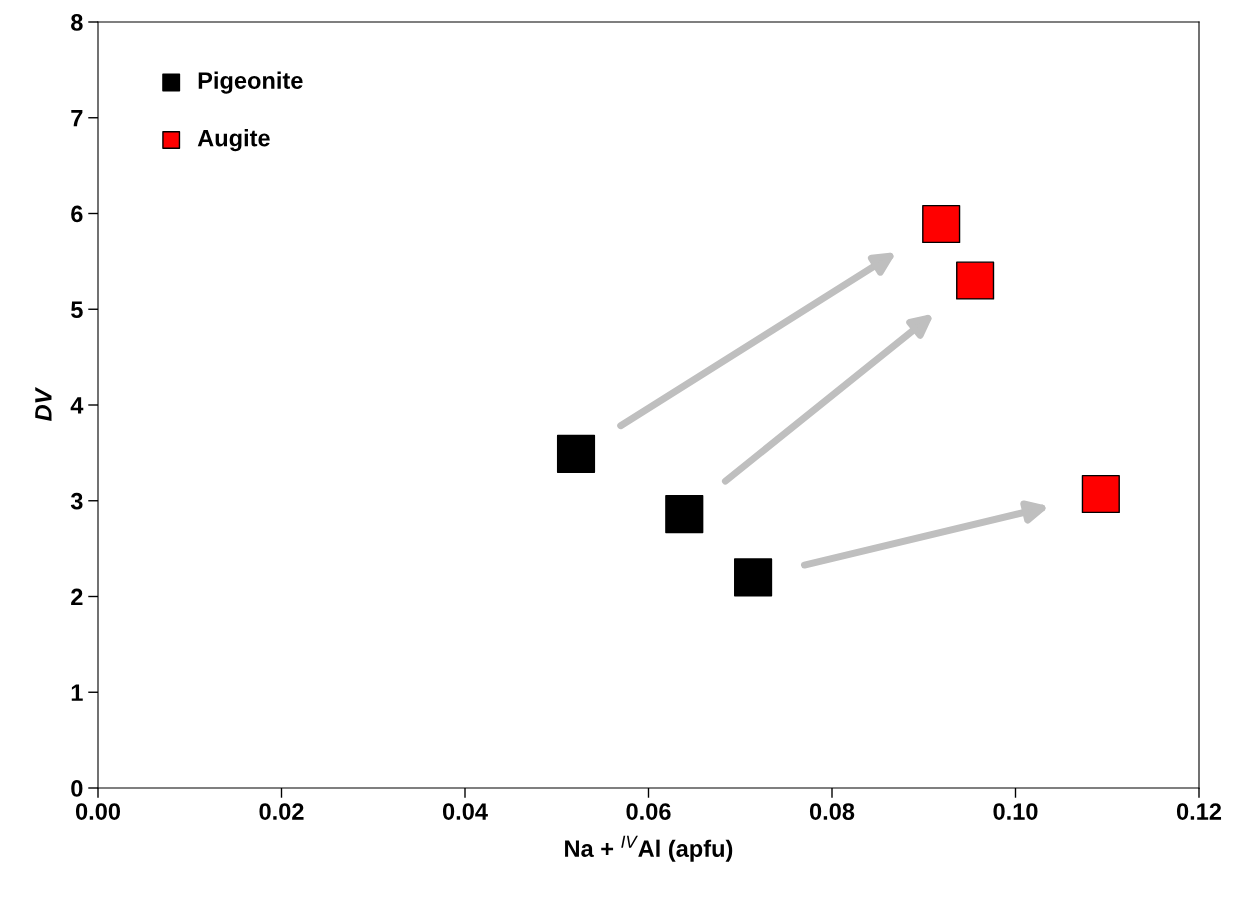  I want to click on legend-label: Pigeonite, so click(250, 82).